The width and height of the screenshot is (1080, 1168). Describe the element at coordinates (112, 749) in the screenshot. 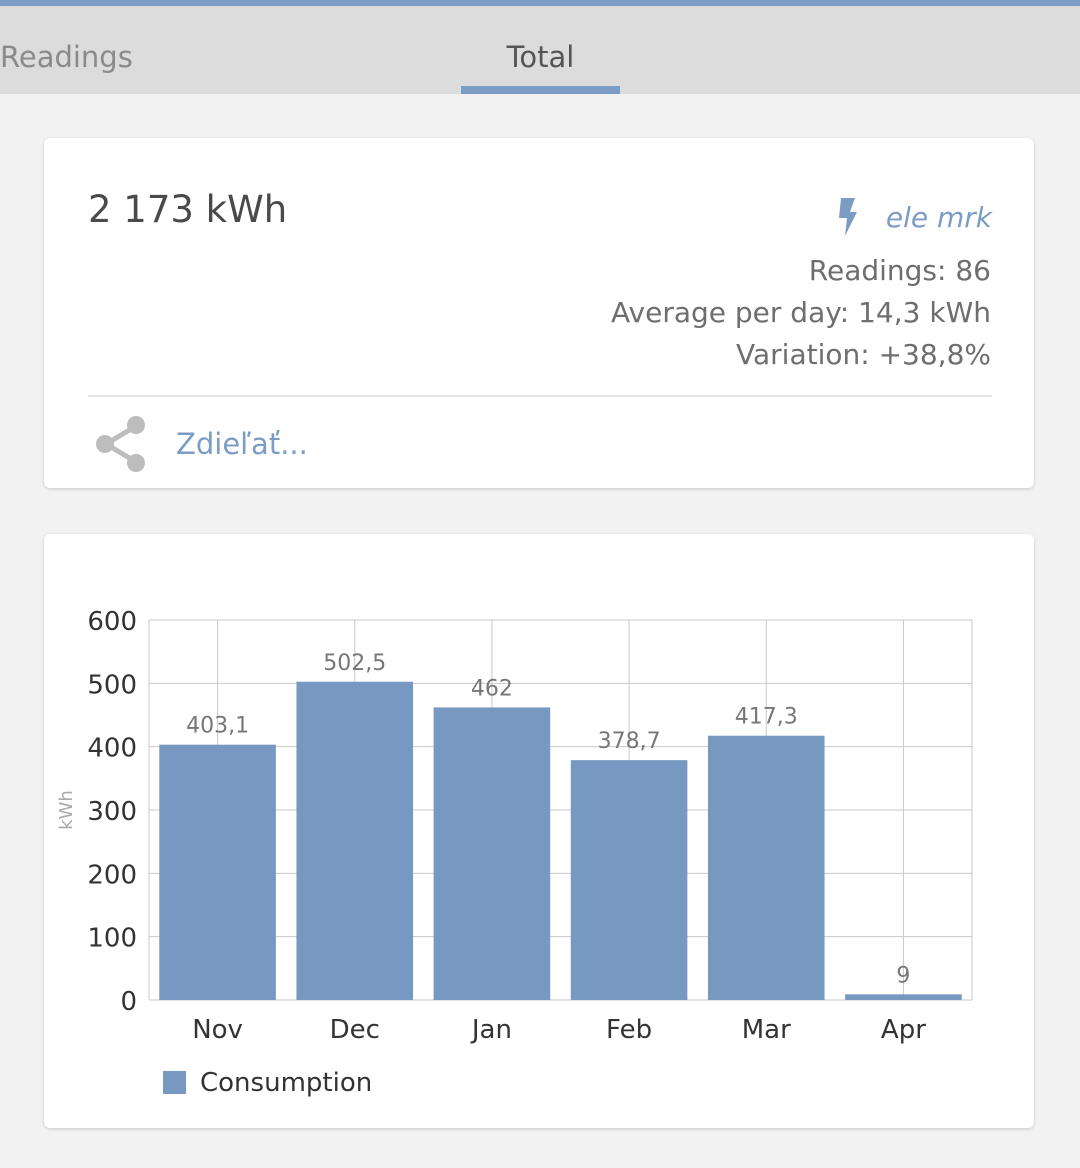

I see `y-tick-label: 400` at that location.